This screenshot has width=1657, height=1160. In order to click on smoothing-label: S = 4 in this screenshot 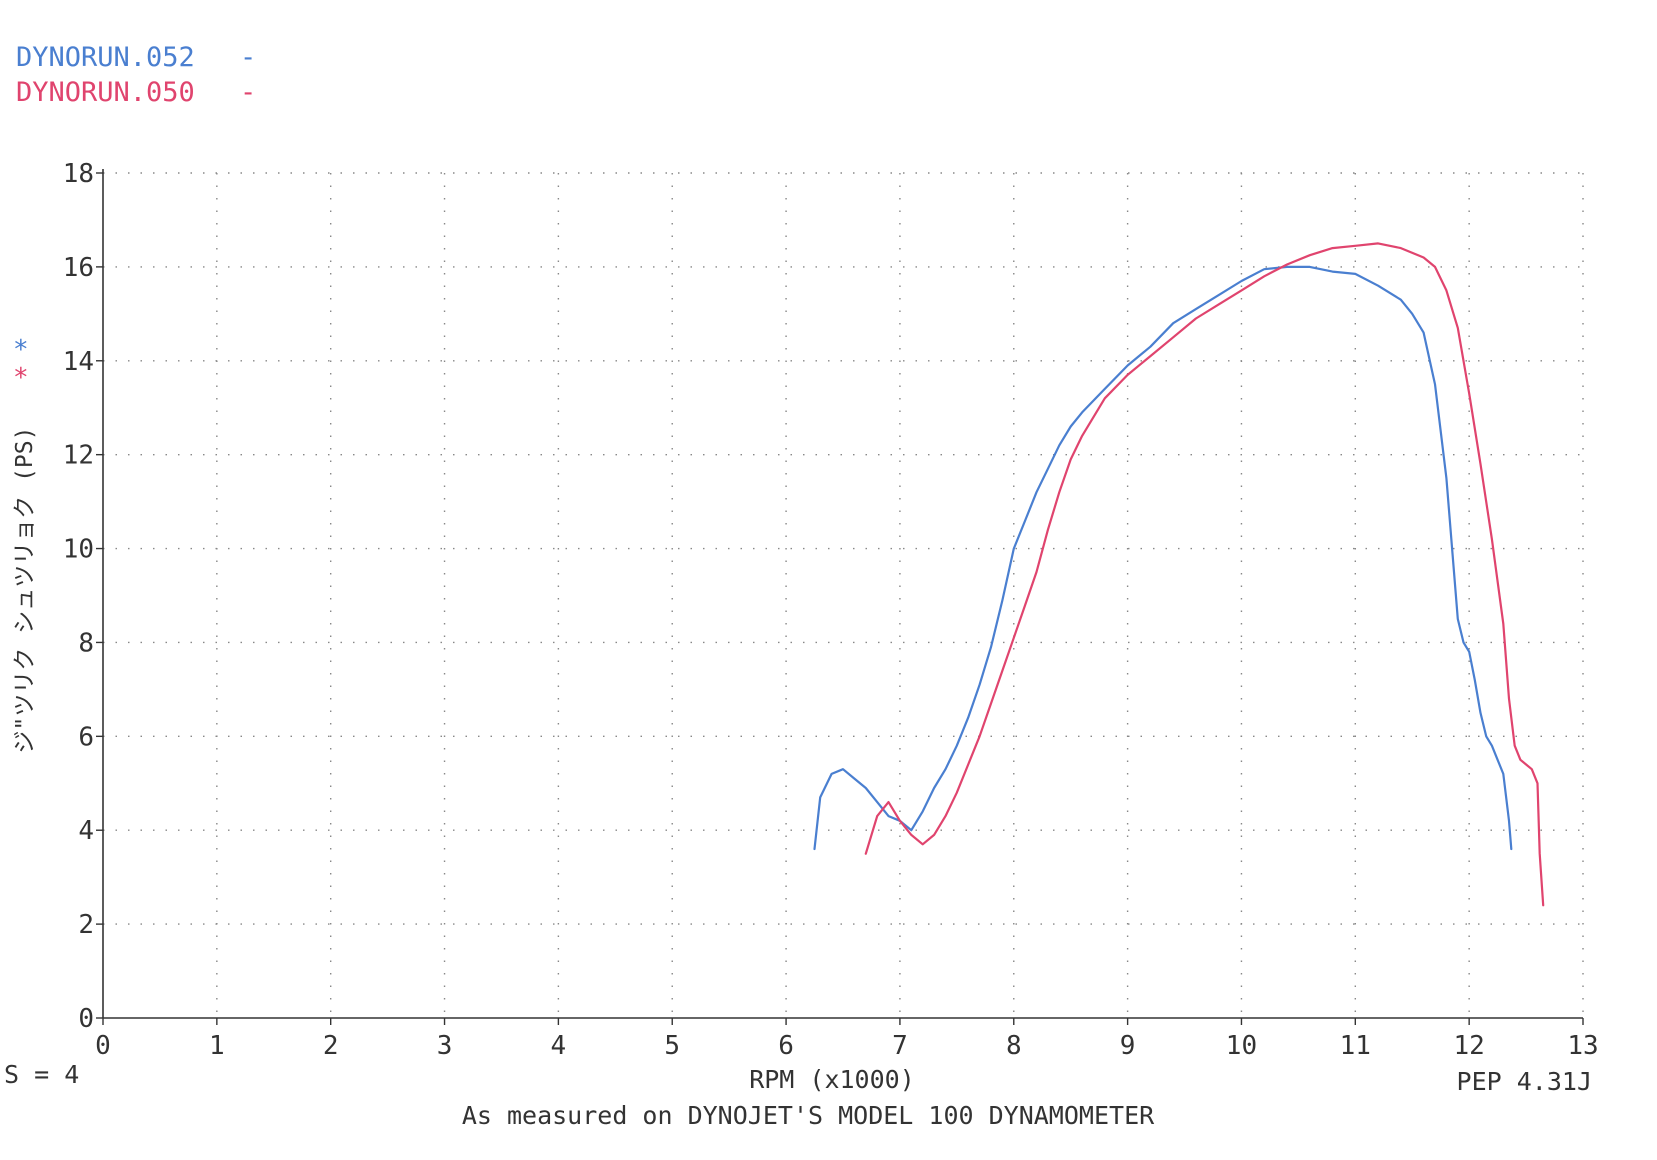, I will do `click(41, 1074)`.